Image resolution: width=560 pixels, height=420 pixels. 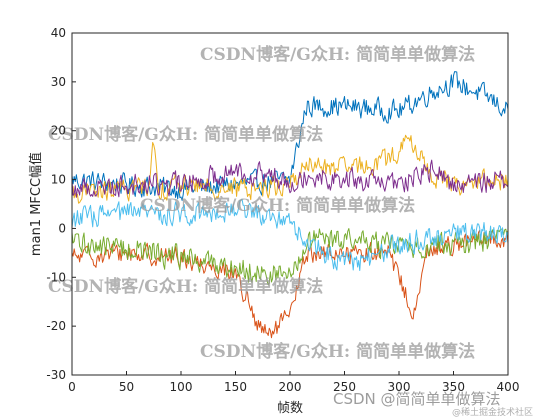 What do you see at coordinates (72, 387) in the screenshot?
I see `x-tick-label: 0` at bounding box center [72, 387].